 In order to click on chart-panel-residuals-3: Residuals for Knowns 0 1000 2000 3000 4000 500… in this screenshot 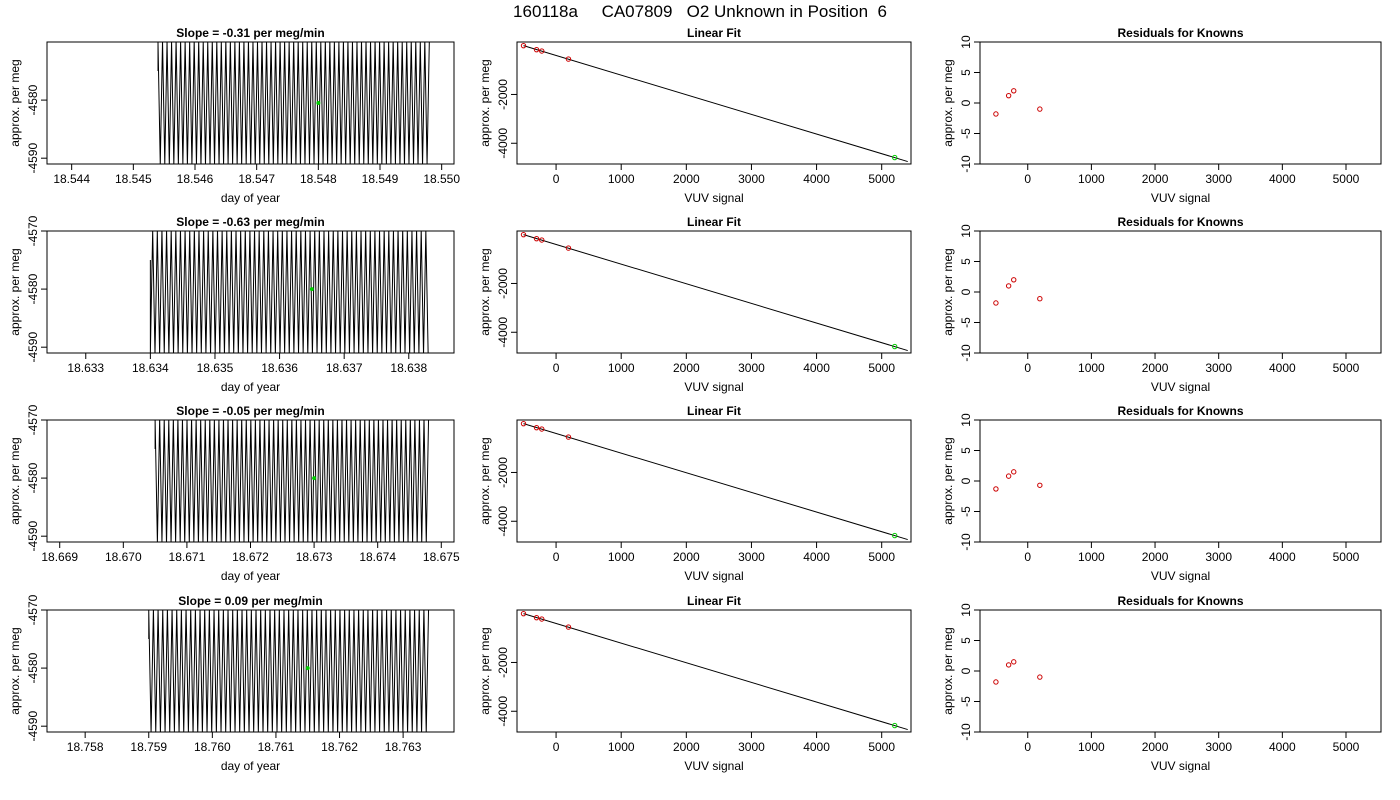, I will do `click(1161, 493)`.